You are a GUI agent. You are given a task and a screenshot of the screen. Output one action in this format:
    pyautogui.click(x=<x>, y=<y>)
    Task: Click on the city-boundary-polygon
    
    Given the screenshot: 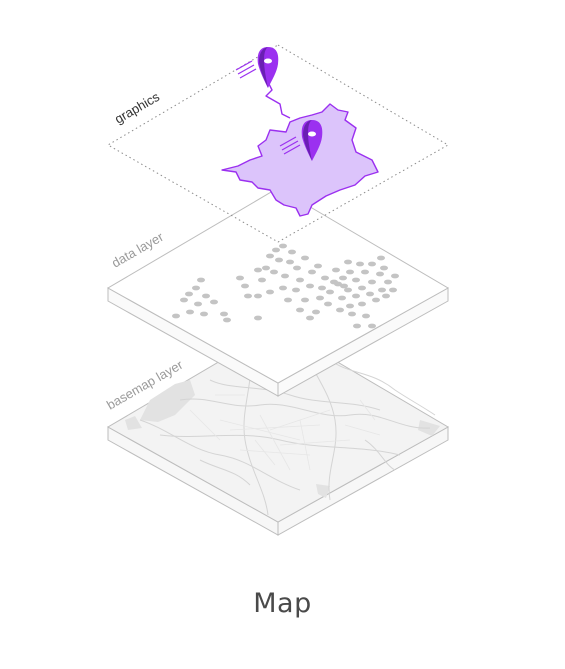 What is the action you would take?
    pyautogui.click(x=300, y=160)
    